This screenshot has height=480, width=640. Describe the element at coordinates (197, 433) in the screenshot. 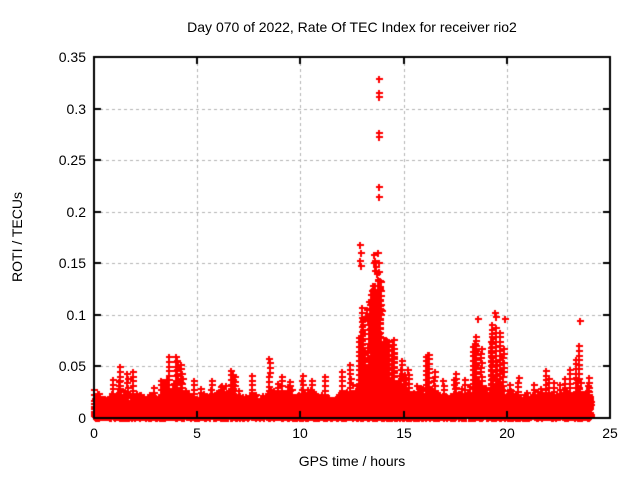

I see `x-tick-label: 5` at that location.